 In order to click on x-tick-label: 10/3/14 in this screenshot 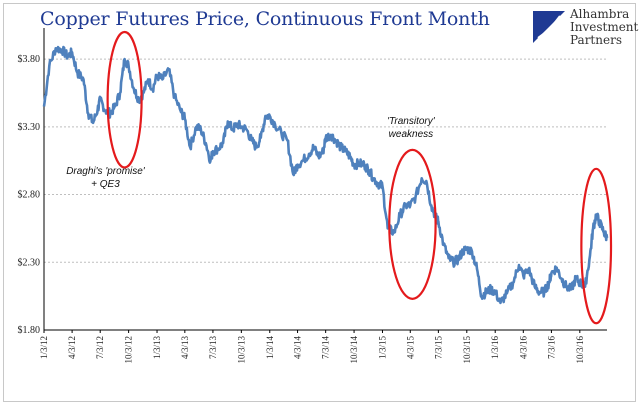, I will do `click(354, 350)`.